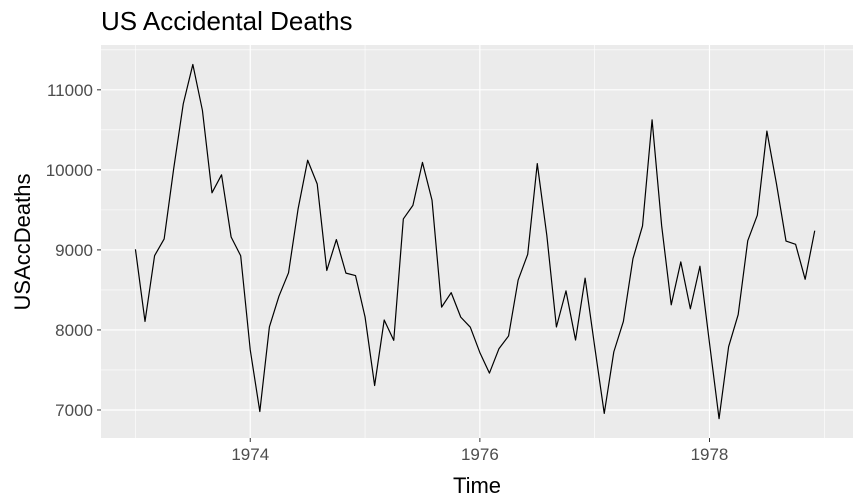 Image resolution: width=864 pixels, height=504 pixels. What do you see at coordinates (69, 170) in the screenshot?
I see `y-tick-label: 10000` at bounding box center [69, 170].